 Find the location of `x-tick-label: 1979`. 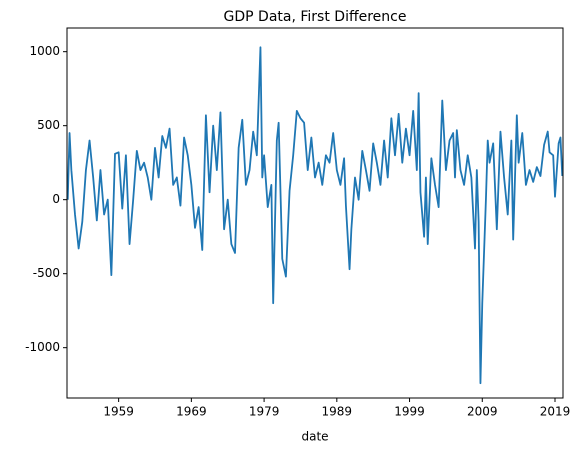

x-tick-label: 1979 is located at coordinates (264, 412).